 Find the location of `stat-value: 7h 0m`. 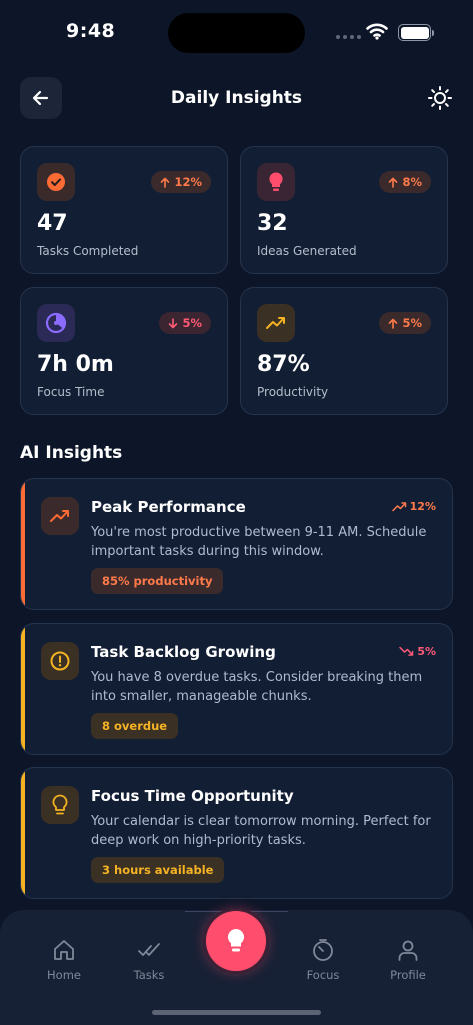

stat-value: 7h 0m is located at coordinates (75, 364).